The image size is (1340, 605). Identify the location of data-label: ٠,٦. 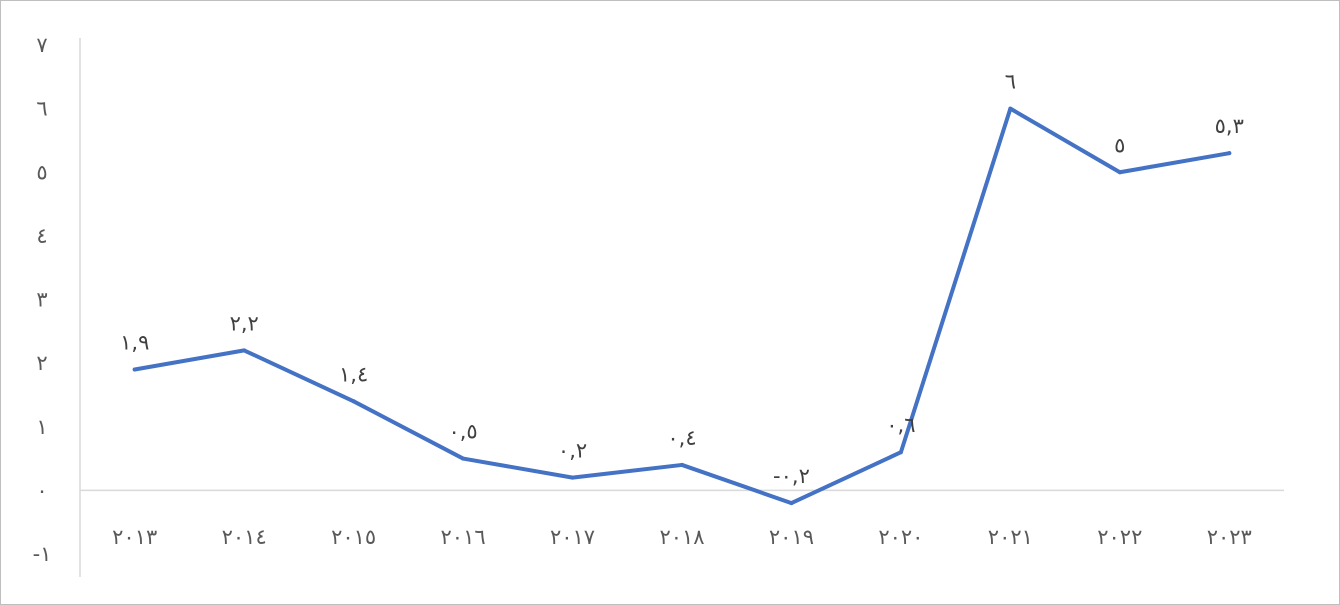
(900, 425).